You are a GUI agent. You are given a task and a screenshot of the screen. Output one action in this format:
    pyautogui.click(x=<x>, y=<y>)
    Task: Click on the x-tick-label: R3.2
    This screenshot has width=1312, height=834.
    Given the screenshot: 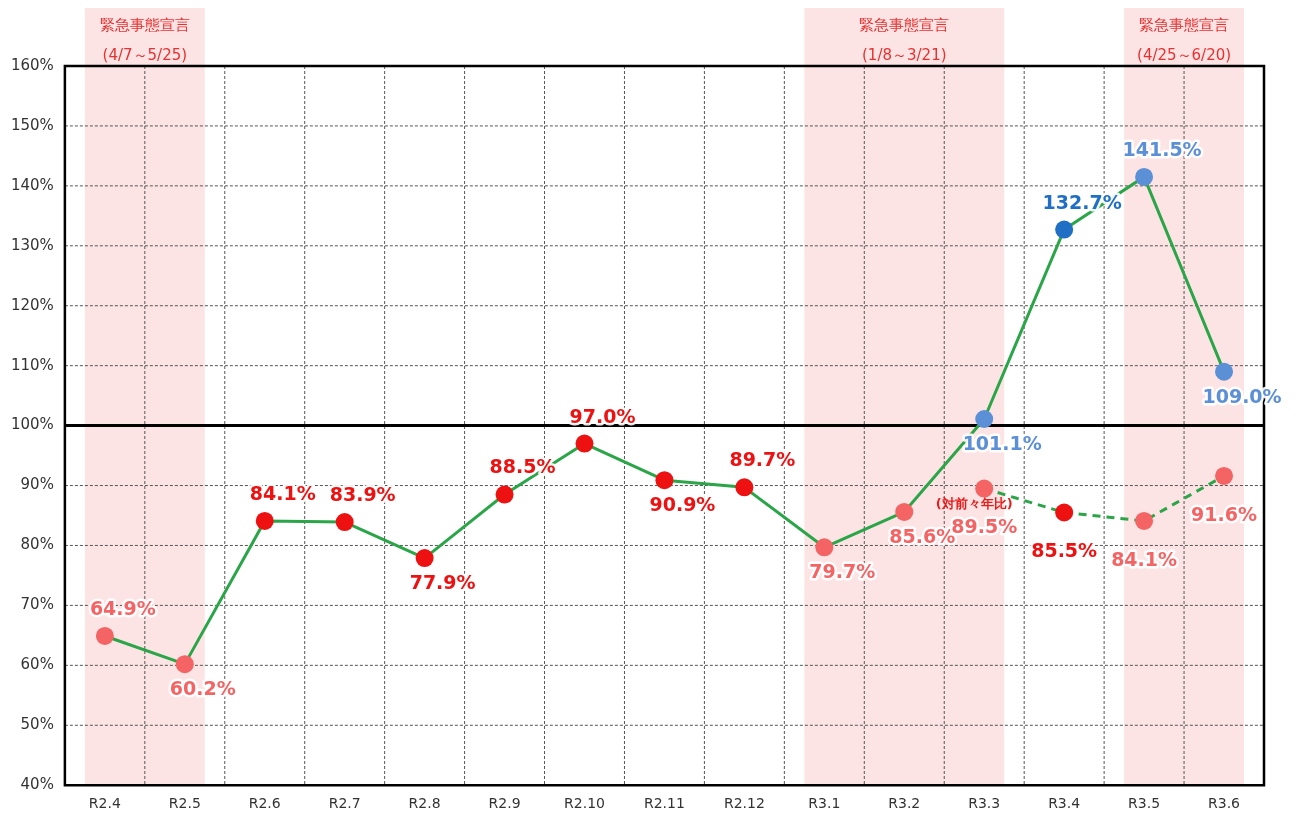 What is the action you would take?
    pyautogui.click(x=904, y=803)
    